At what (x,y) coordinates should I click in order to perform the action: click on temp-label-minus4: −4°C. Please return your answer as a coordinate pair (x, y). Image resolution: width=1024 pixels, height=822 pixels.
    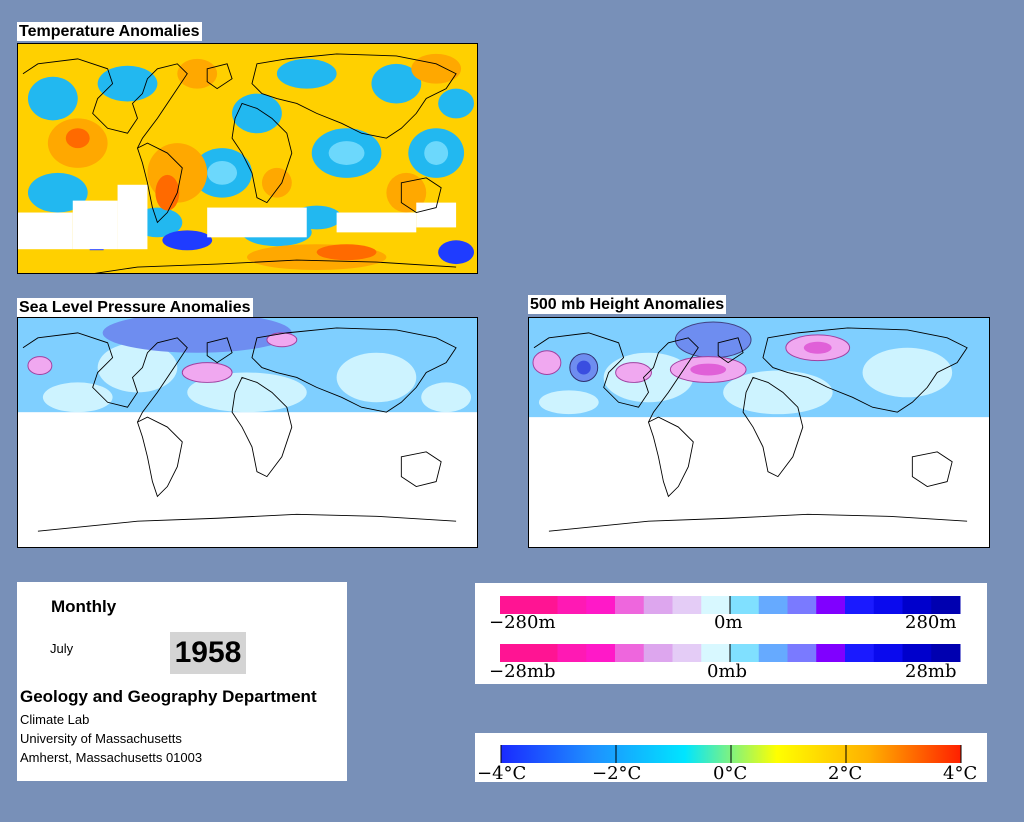
    Looking at the image, I should click on (501, 772).